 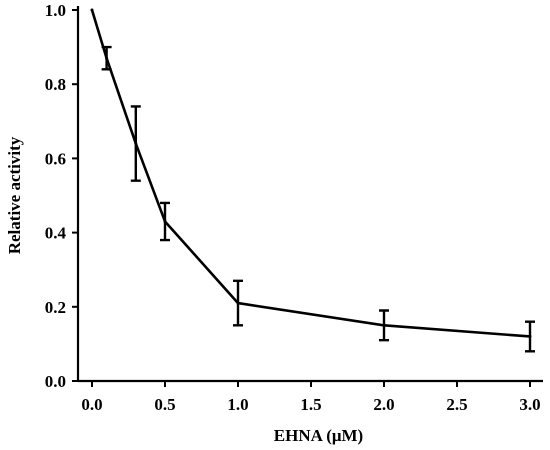 I want to click on x-axis-title: EHNA (μM), so click(x=318, y=435).